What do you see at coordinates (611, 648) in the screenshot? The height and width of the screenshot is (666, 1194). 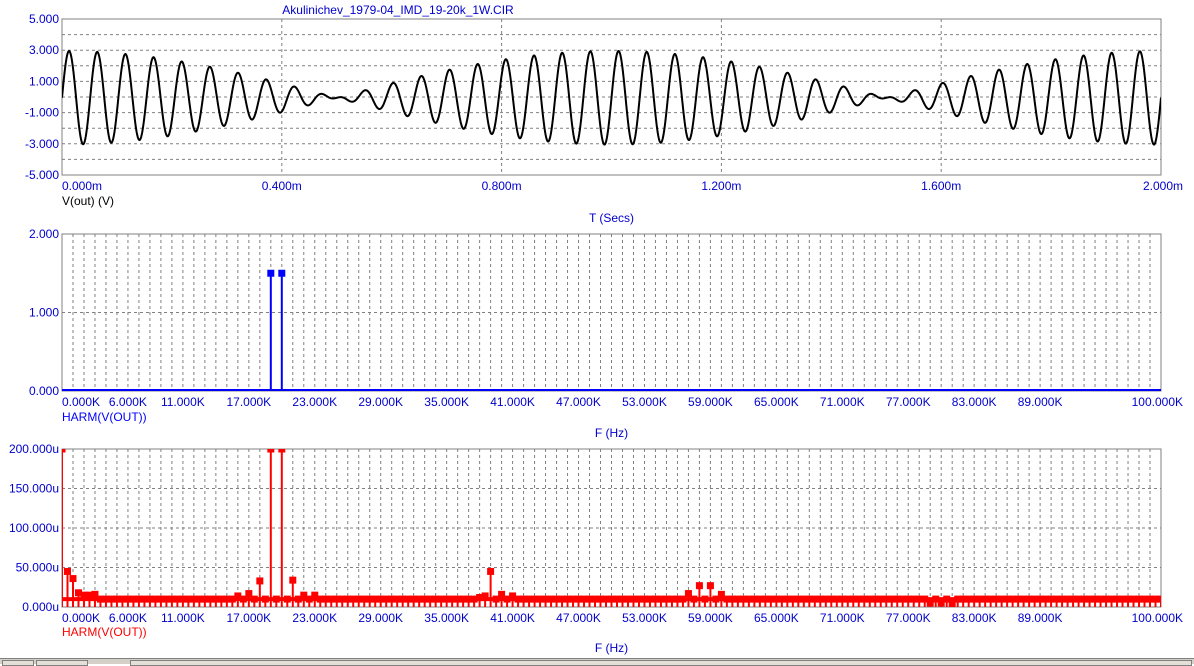 I see `x-axis-label: F (Hz)` at bounding box center [611, 648].